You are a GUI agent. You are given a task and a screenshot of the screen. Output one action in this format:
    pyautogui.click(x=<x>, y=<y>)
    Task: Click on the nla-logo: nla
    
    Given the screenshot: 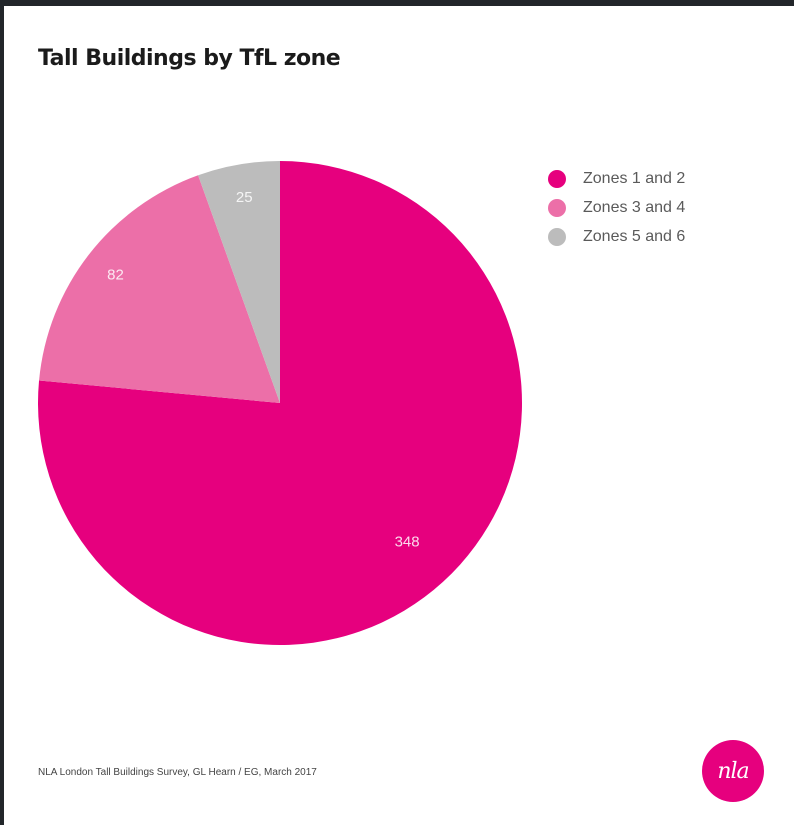 What is the action you would take?
    pyautogui.click(x=733, y=771)
    